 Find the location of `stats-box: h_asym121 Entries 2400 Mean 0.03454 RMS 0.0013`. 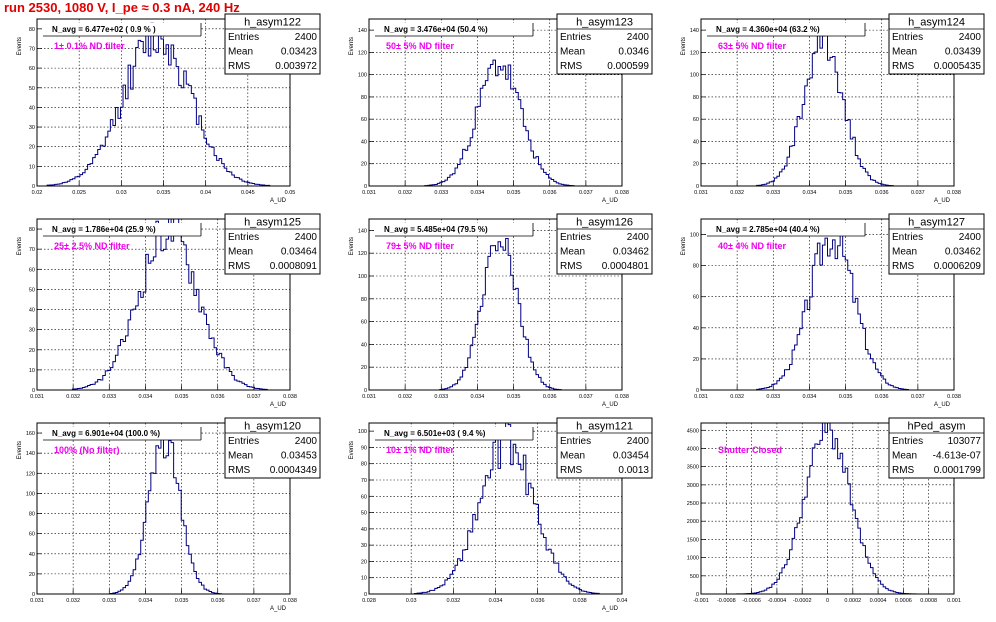

stats-box: h_asym121 Entries 2400 Mean 0.03454 RMS 0.0013 is located at coordinates (604, 448).